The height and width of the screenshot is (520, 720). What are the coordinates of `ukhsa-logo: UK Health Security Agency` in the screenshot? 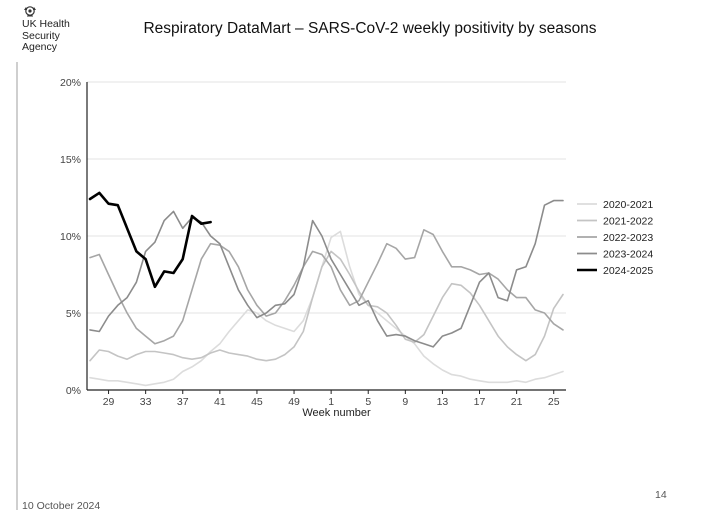 It's located at (62, 29).